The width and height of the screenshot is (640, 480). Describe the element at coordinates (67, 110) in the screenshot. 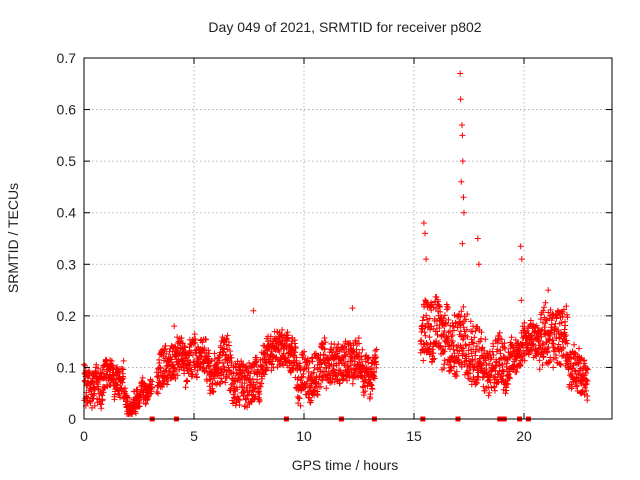

I see `y-tick-label: 0.6` at that location.